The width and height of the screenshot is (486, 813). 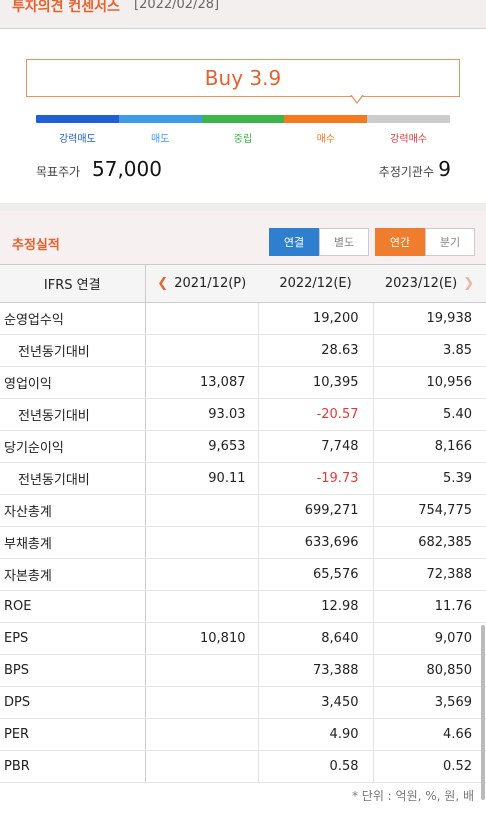 I want to click on table-cell: 5.39, so click(x=429, y=478).